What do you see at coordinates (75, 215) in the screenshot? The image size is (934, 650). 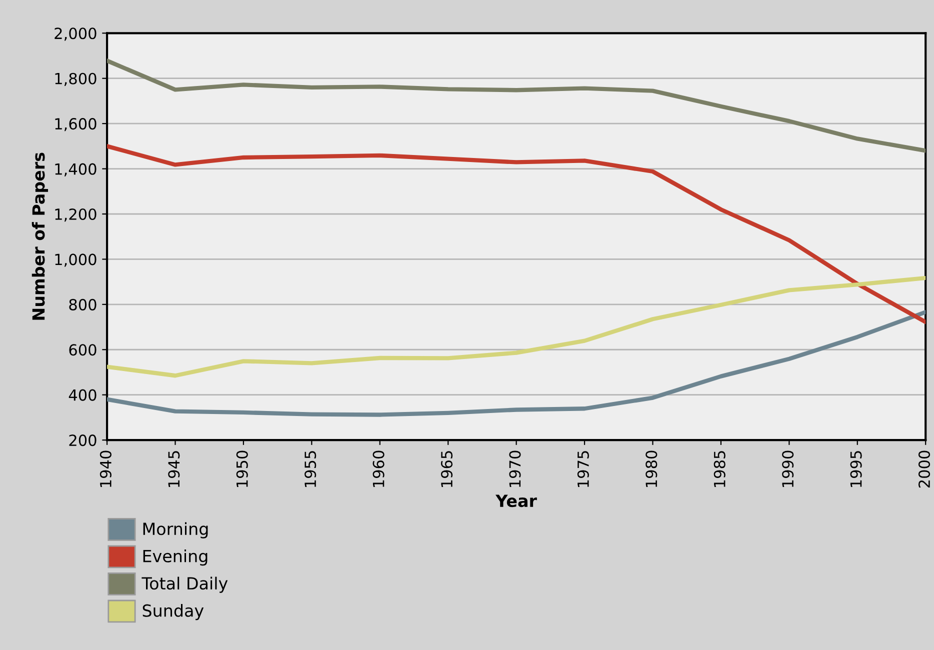 I see `y-tick-label: 1,200` at bounding box center [75, 215].